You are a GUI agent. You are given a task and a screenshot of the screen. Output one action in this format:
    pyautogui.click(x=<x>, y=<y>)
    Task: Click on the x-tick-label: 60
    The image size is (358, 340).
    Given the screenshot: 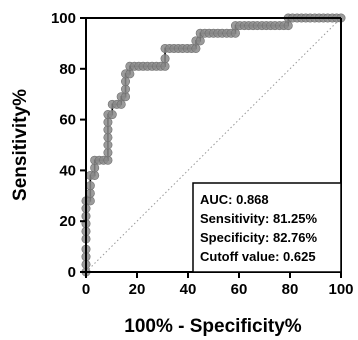 What is the action you would take?
    pyautogui.click(x=239, y=289)
    